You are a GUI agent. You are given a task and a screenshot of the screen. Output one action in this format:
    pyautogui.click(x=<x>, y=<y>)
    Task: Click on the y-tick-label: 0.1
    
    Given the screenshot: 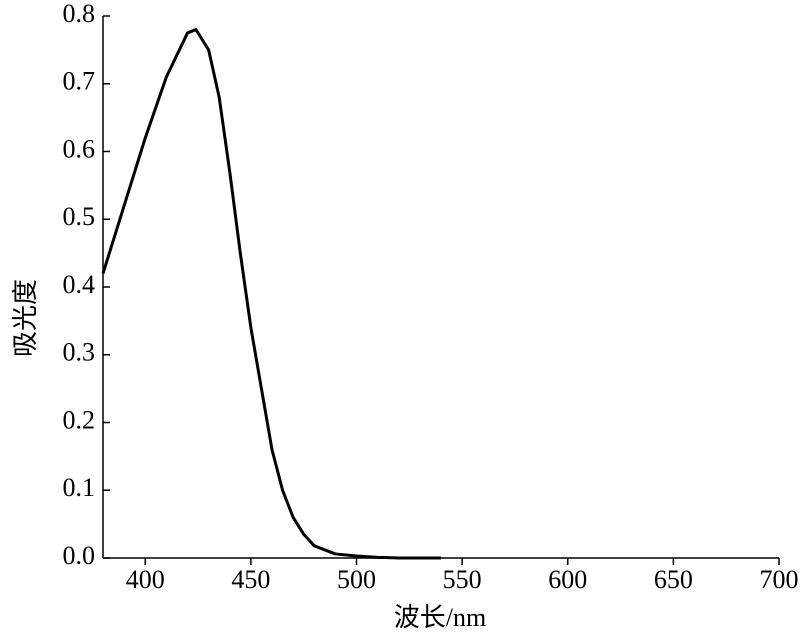 What is the action you would take?
    pyautogui.click(x=79, y=487)
    